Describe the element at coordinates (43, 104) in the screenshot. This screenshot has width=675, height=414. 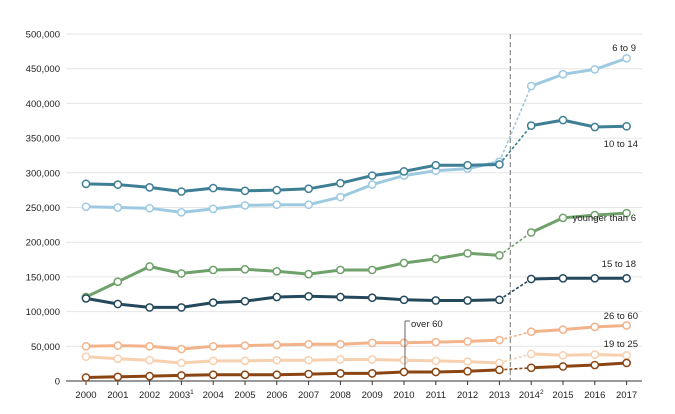
I see `y-tick-label: 400,000` at that location.